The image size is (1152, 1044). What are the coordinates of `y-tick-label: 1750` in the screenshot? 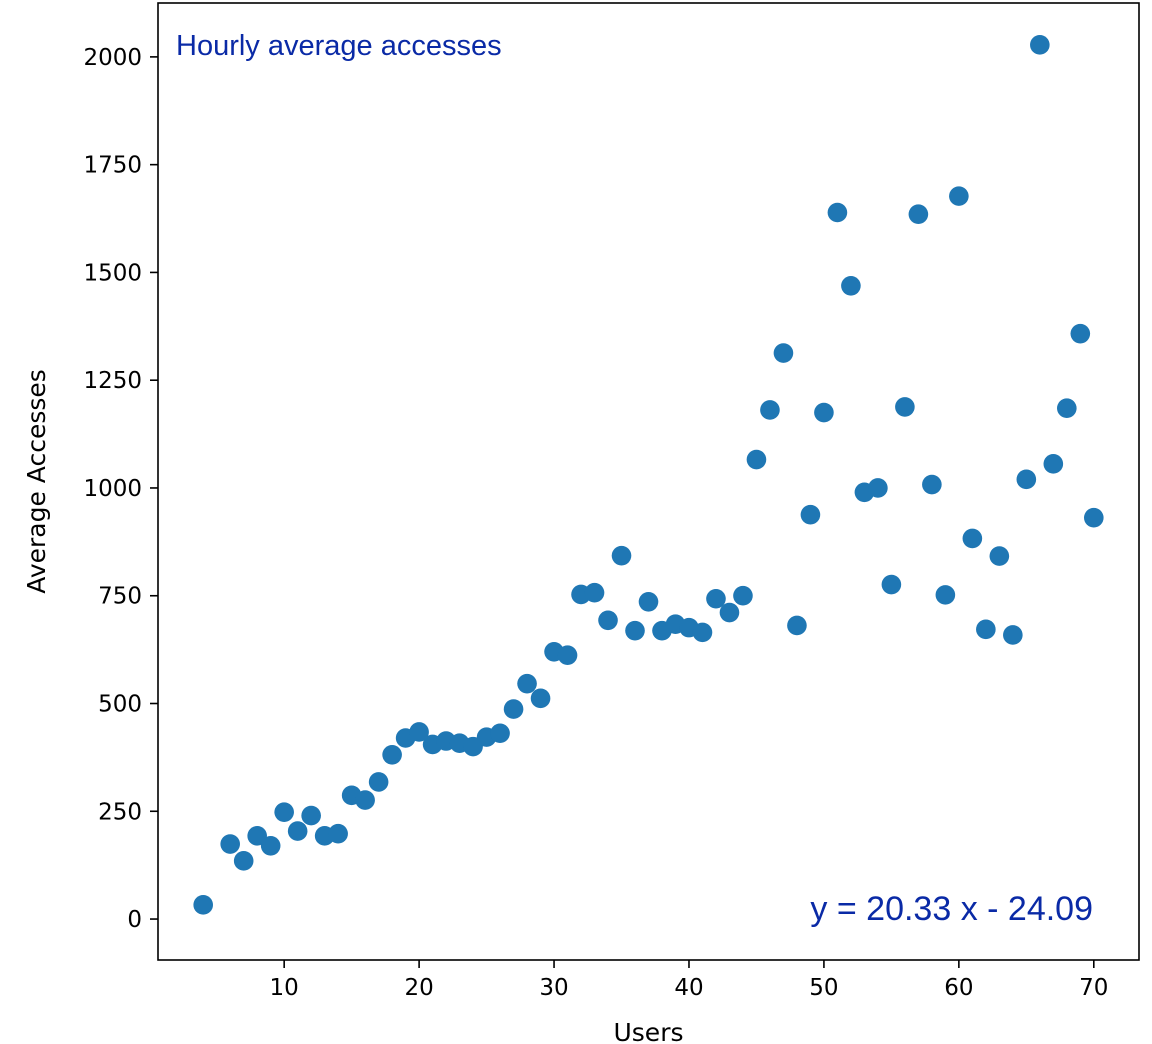 It's located at (112, 166).